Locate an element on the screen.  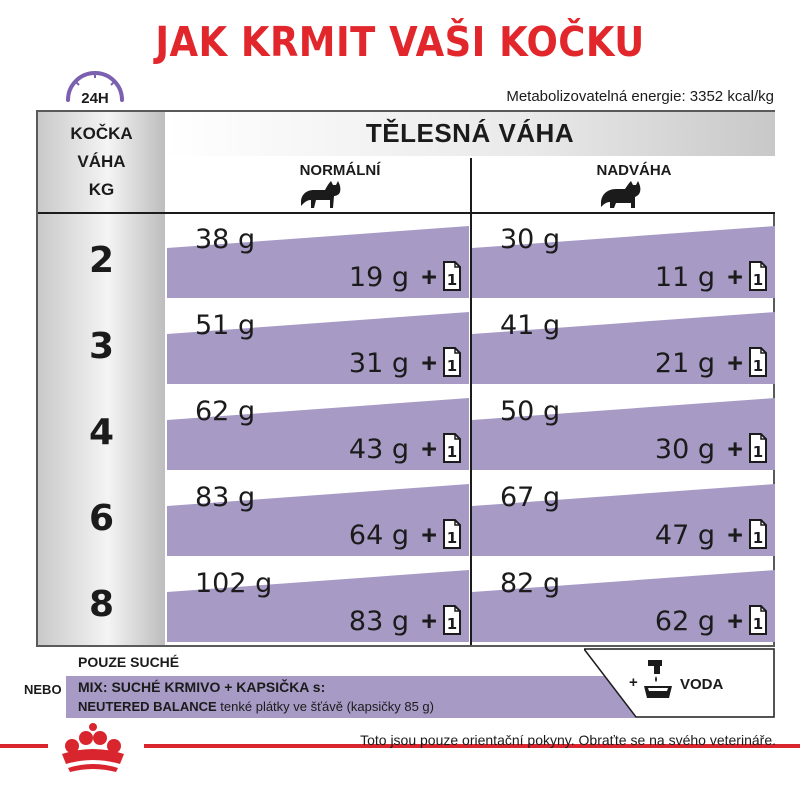
weight-column is located at coordinates (101, 378).